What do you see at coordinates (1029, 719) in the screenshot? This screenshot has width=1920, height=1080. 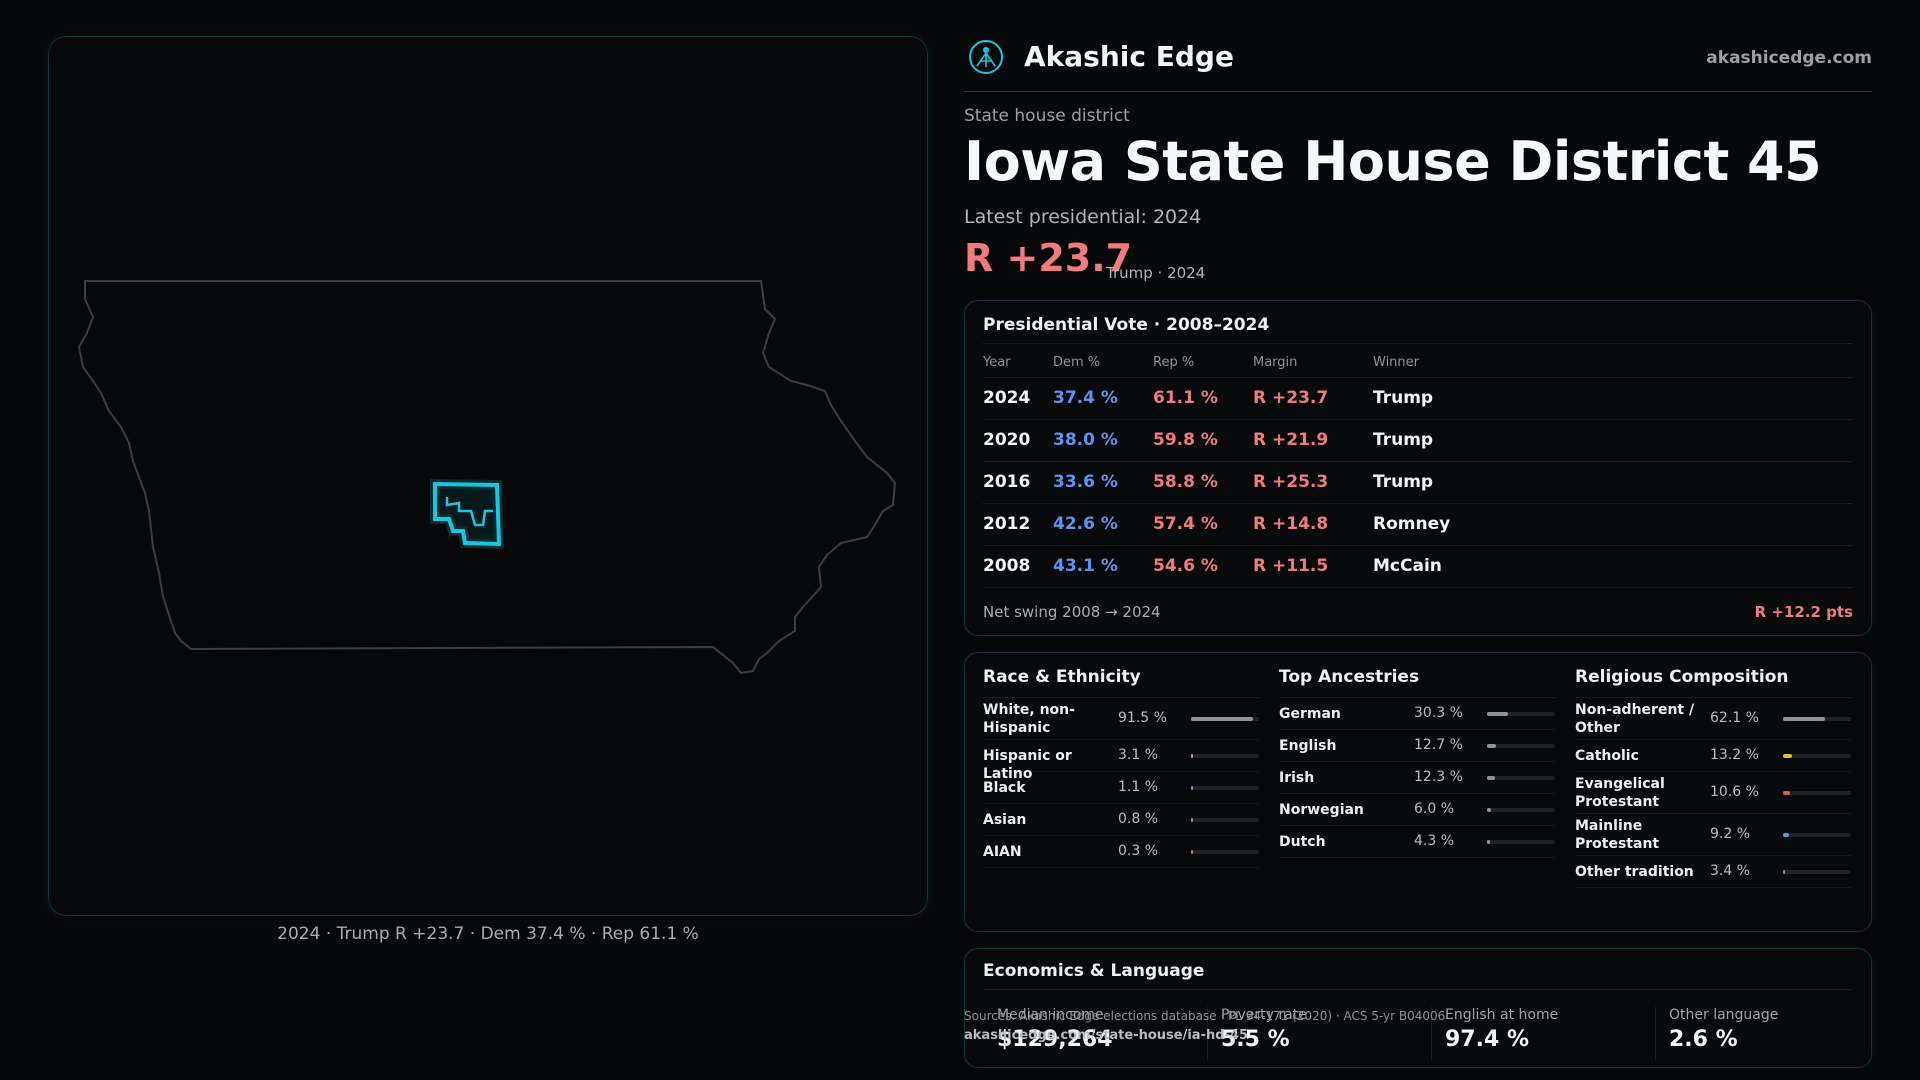 I see `item-label: White, non-Hispanic` at bounding box center [1029, 719].